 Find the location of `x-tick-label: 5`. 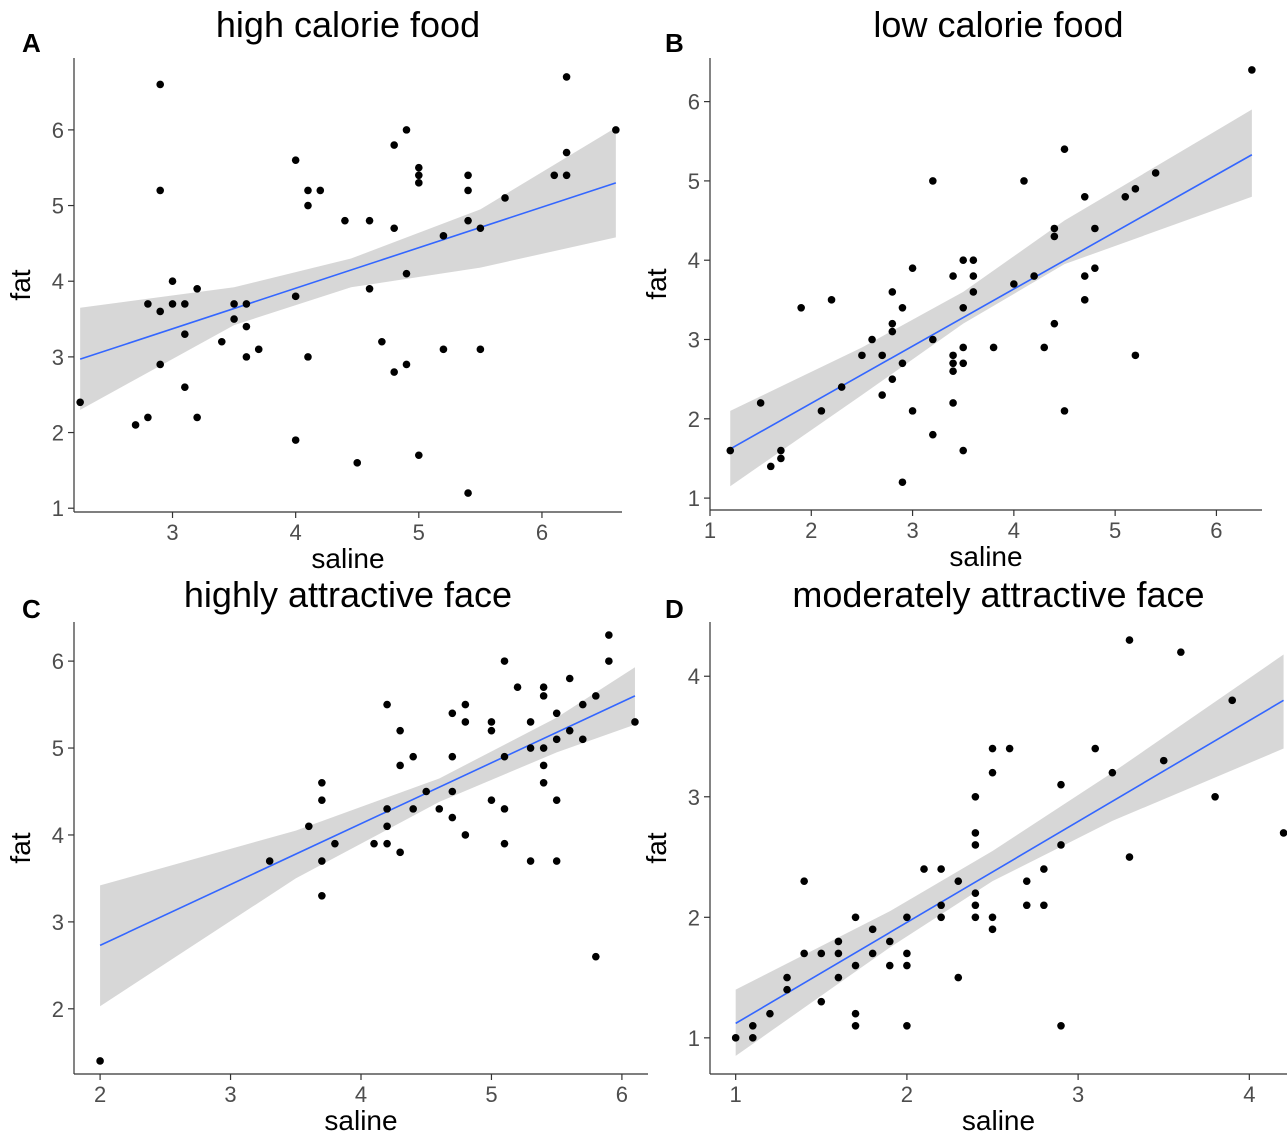

x-tick-label: 5 is located at coordinates (1115, 530).